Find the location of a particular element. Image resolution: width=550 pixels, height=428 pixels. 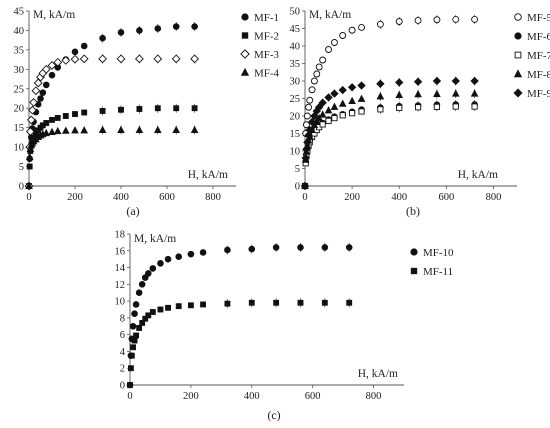

legend-label: MF-8 is located at coordinates (538, 75).